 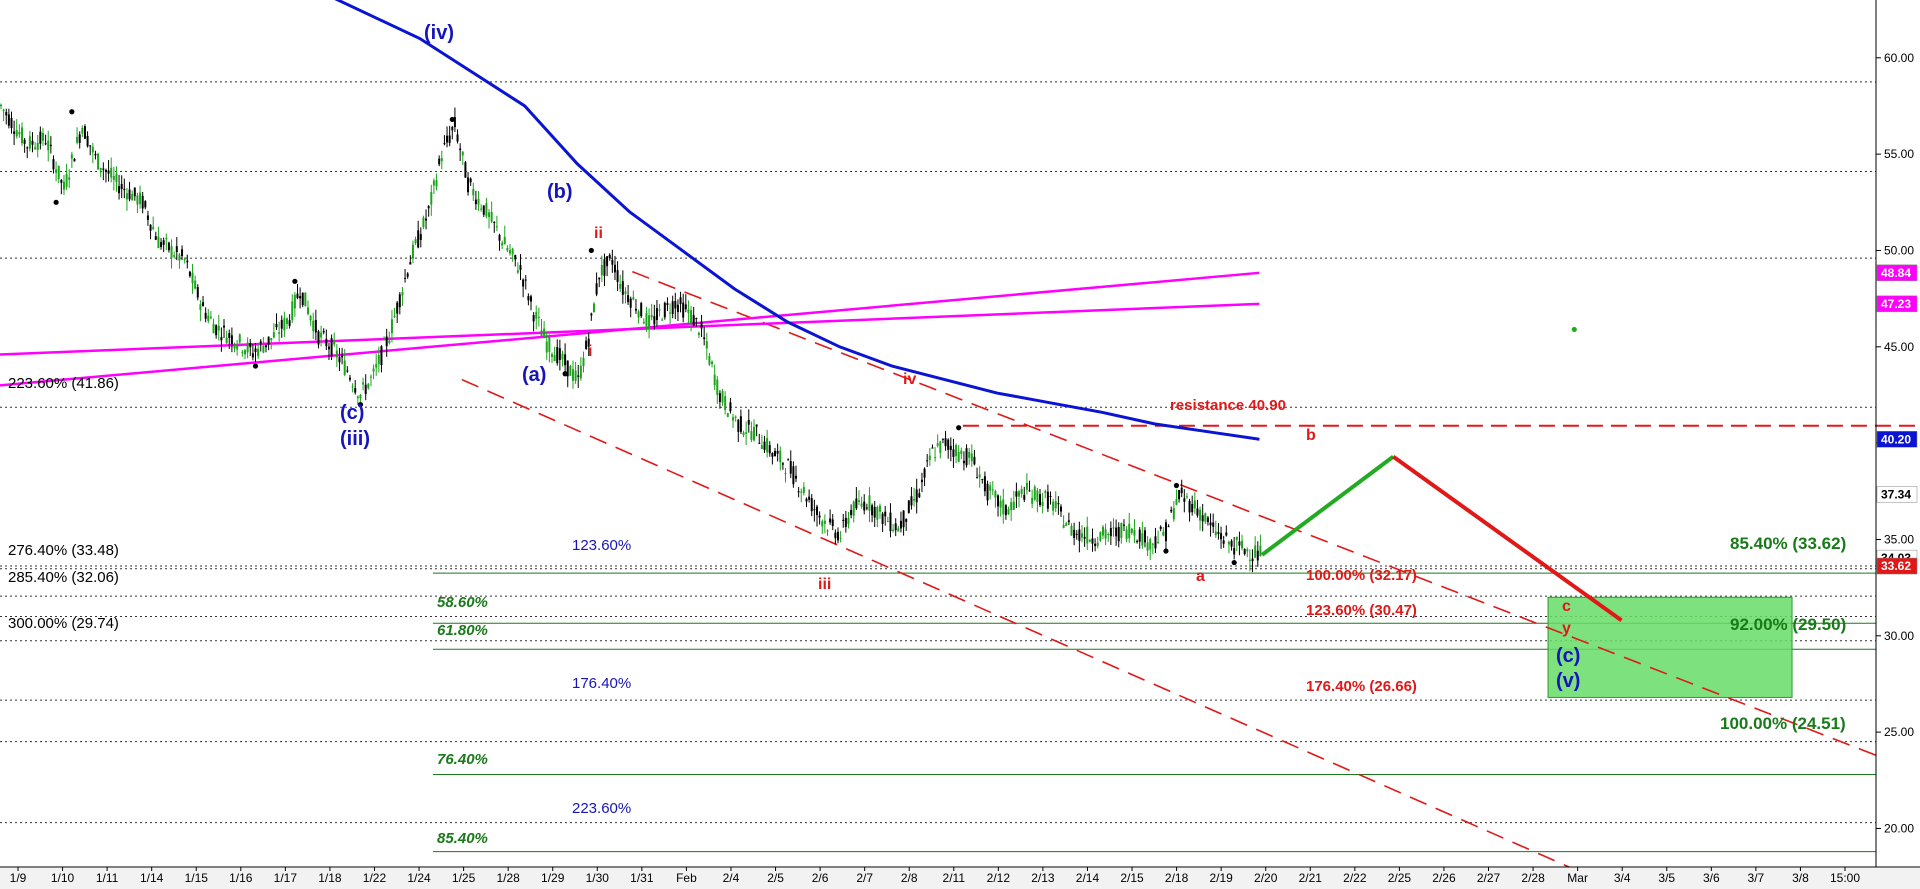 I want to click on x-tick-label-26: 2/18, so click(x=1177, y=878).